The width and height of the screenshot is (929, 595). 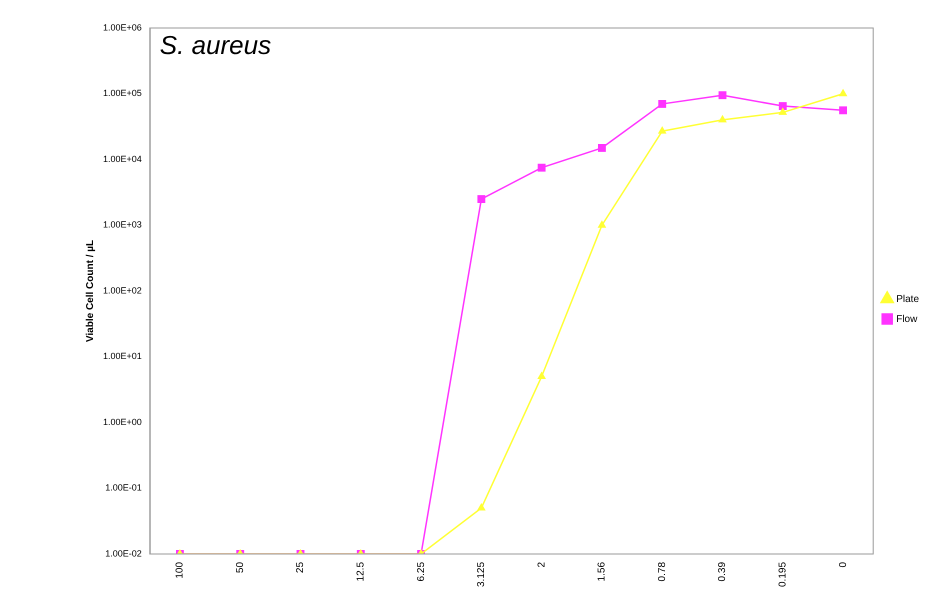 What do you see at coordinates (421, 572) in the screenshot?
I see `x-tick-label: 6.25` at bounding box center [421, 572].